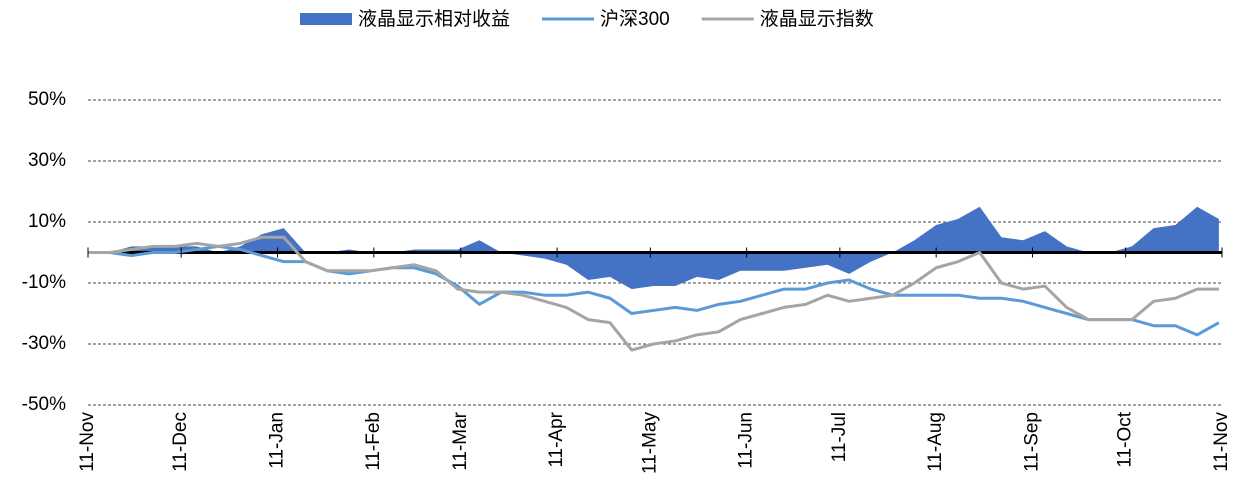 This screenshot has height=497, width=1240. I want to click on legend-label: 沪深300, so click(635, 19).